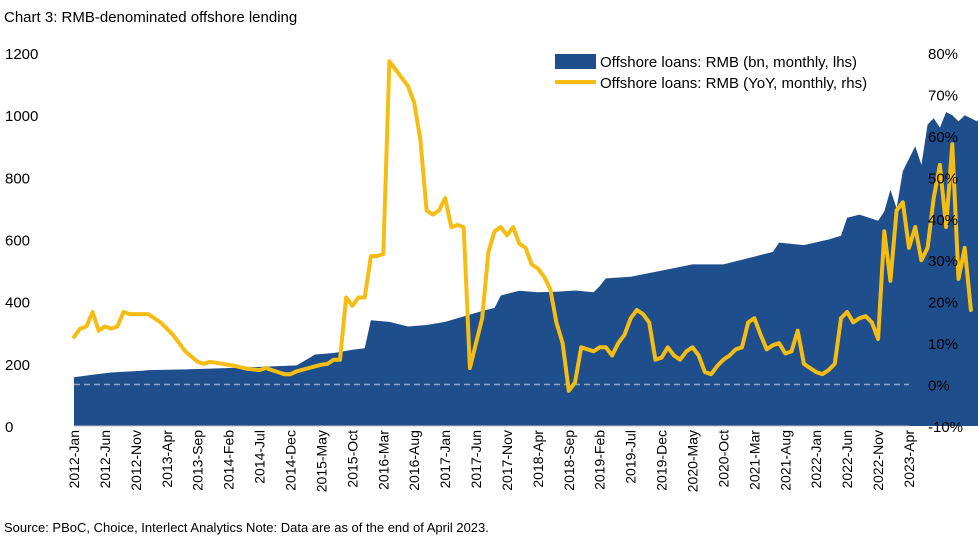 This screenshot has width=978, height=541. Describe the element at coordinates (878, 460) in the screenshot. I see `x-axis-tick-label: 2022-Nov` at that location.